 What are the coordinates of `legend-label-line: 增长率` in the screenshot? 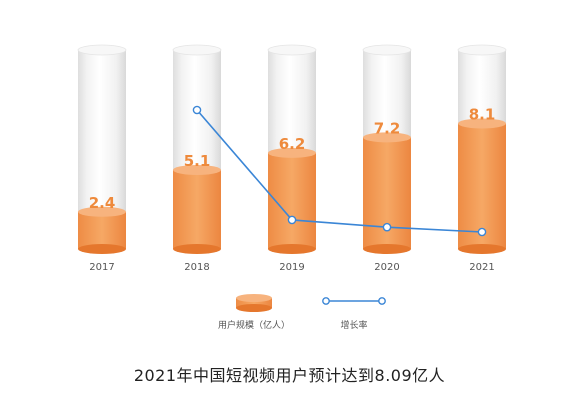 It's located at (353, 325).